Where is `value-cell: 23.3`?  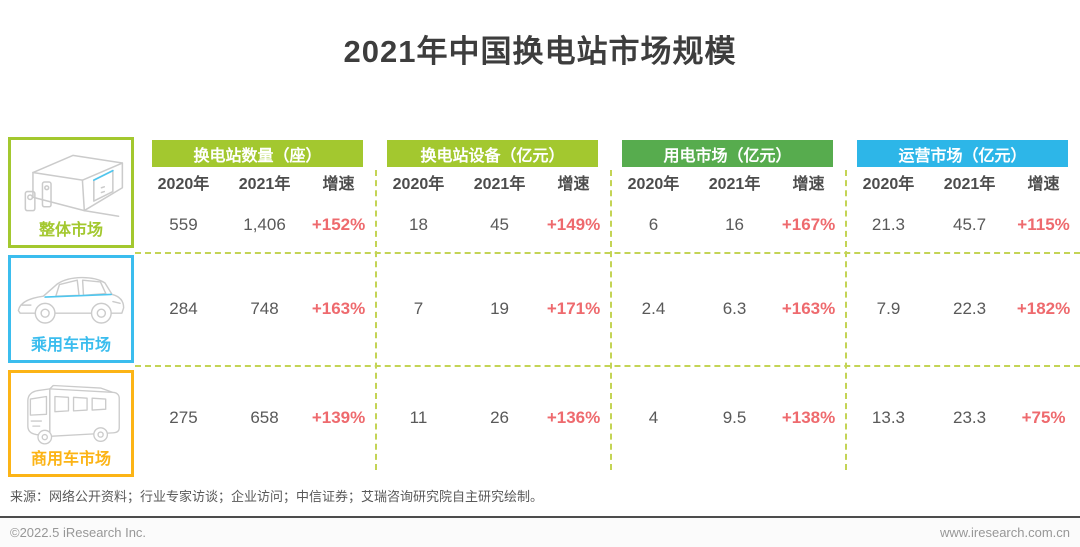
value-cell: 23.3 is located at coordinates (969, 417).